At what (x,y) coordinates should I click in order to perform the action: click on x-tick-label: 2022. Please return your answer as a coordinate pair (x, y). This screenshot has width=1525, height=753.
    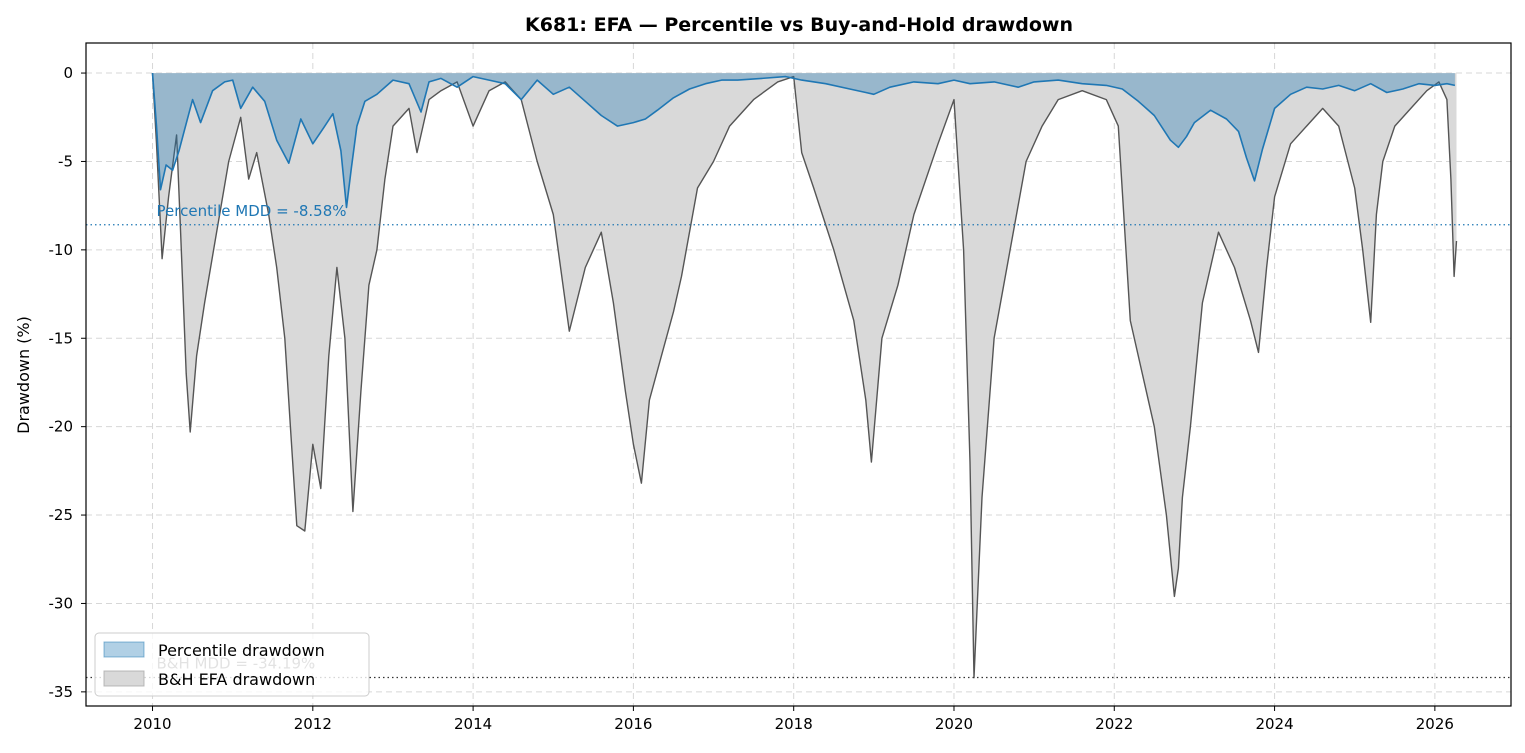
    Looking at the image, I should click on (1114, 724).